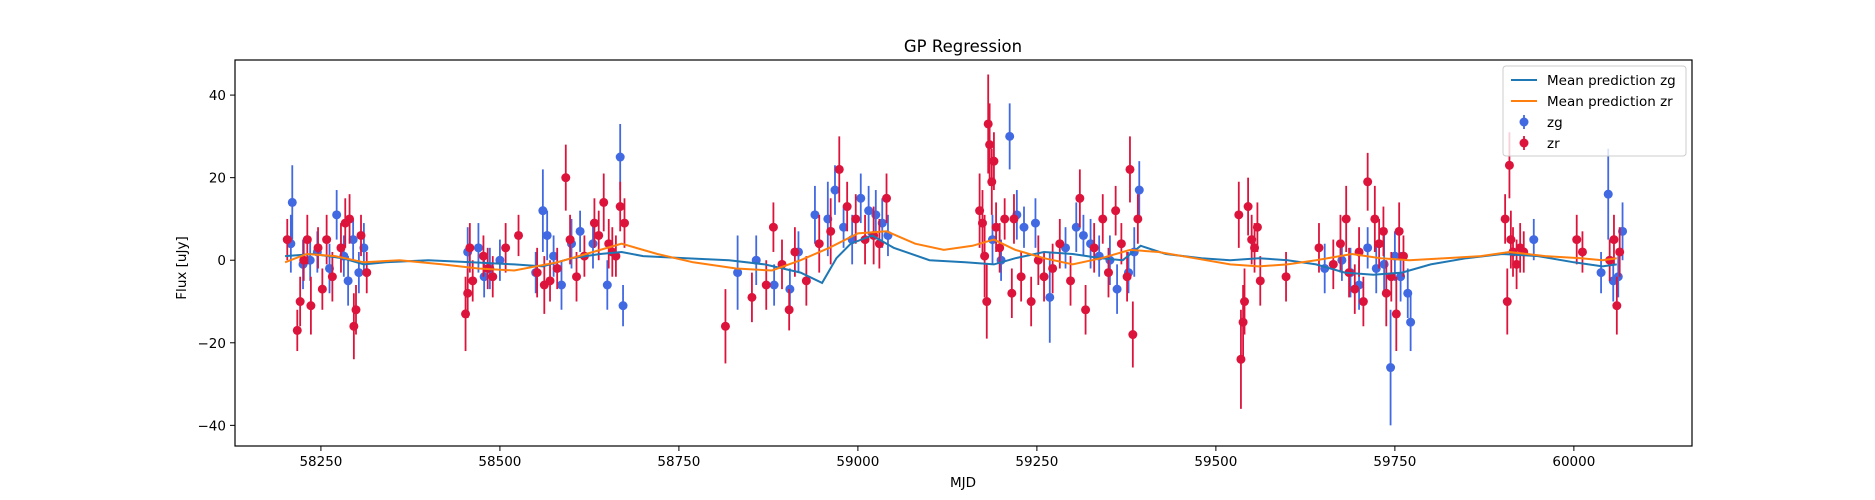  I want to click on legend-label: zr, so click(1553, 144).